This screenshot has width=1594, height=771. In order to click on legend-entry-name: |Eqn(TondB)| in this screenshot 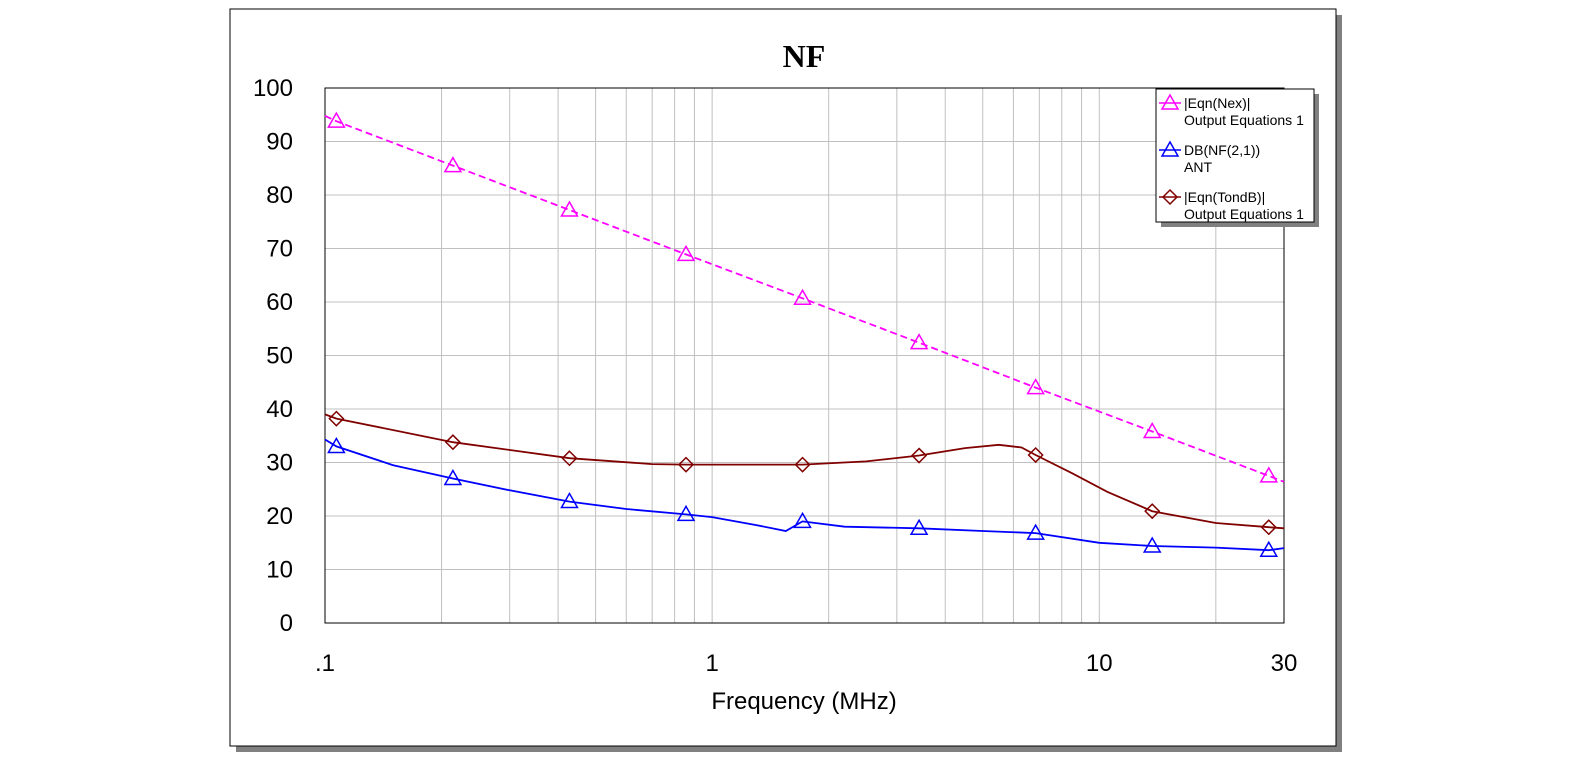, I will do `click(1224, 197)`.